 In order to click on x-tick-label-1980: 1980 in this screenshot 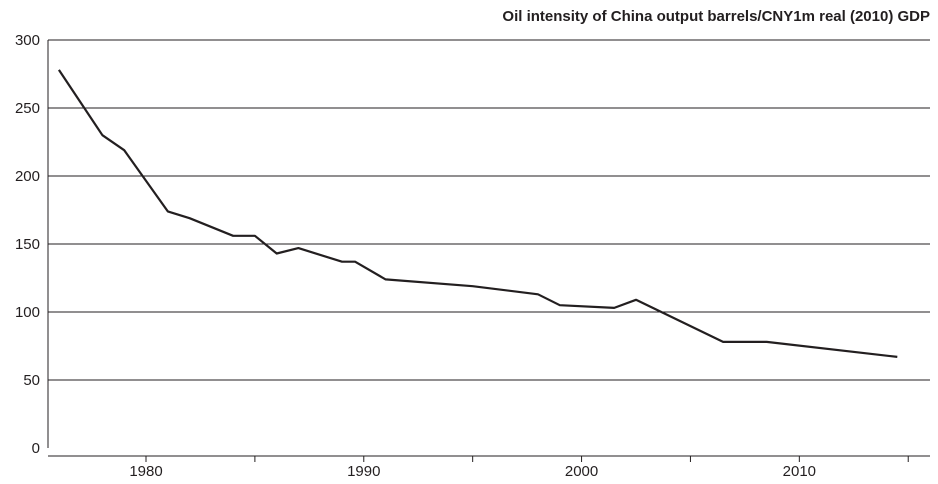, I will do `click(145, 471)`.